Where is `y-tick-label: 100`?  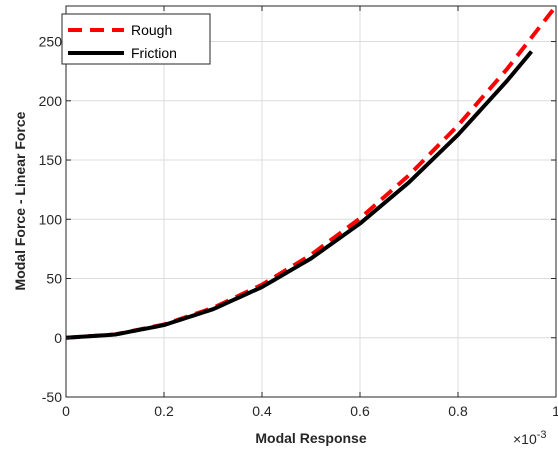
y-tick-label: 100 is located at coordinates (51, 219).